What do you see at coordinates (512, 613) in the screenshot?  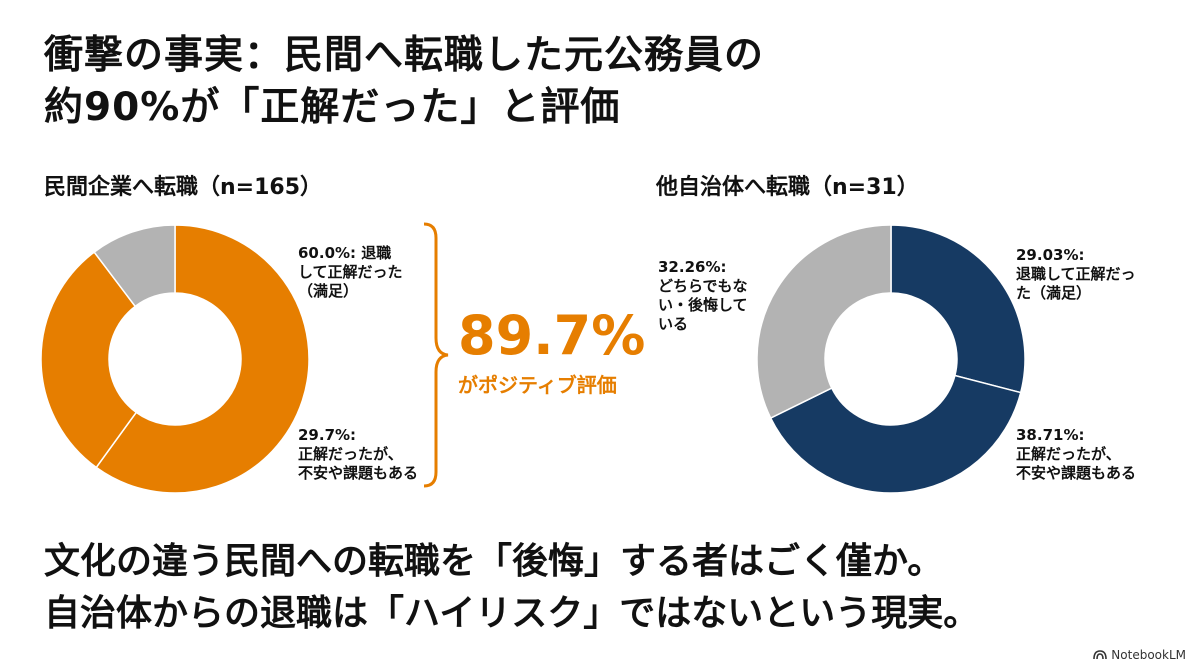 I see `conclusion-line-2: 自治体からの退職は「ハイリスク」ではないという現実。` at bounding box center [512, 613].